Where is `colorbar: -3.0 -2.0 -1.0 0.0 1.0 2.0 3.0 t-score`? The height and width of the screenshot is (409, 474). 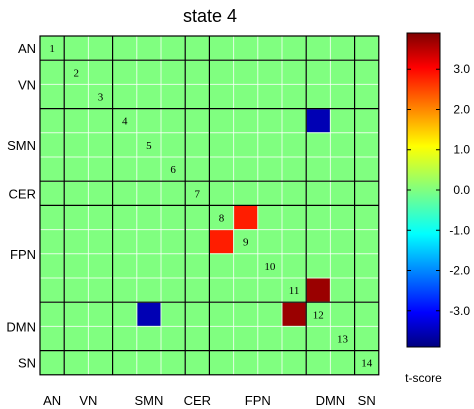
colorbar: -3.0 -2.0 -1.0 0.0 1.0 2.0 3.0 t-score is located at coordinates (437, 208).